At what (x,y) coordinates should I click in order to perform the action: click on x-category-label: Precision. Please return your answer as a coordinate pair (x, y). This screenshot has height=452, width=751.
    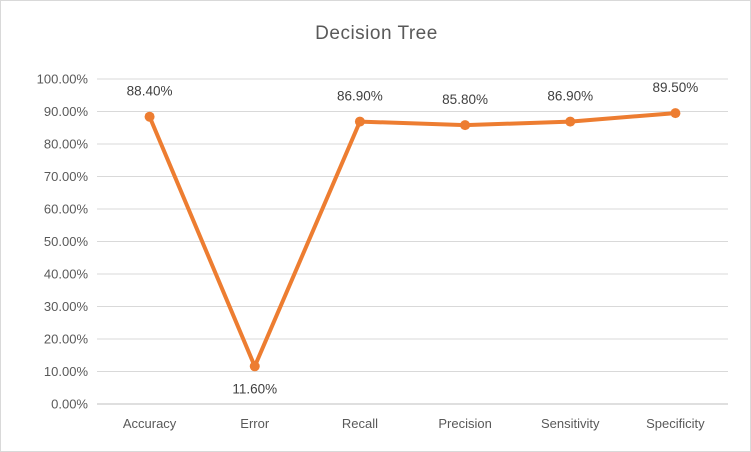
    Looking at the image, I should click on (464, 423).